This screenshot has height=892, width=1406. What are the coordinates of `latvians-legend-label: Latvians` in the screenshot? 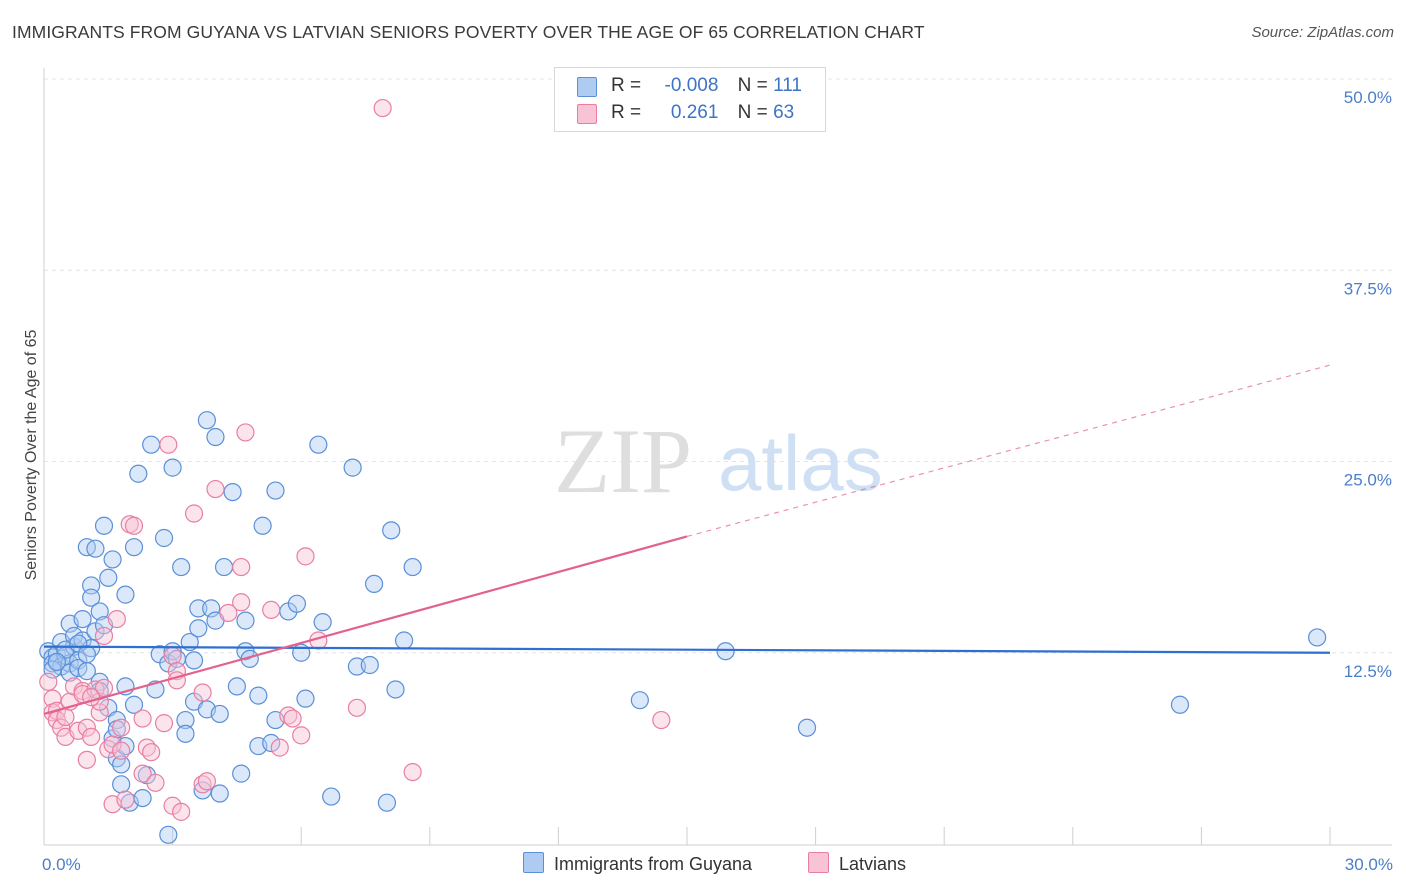 It's located at (873, 864).